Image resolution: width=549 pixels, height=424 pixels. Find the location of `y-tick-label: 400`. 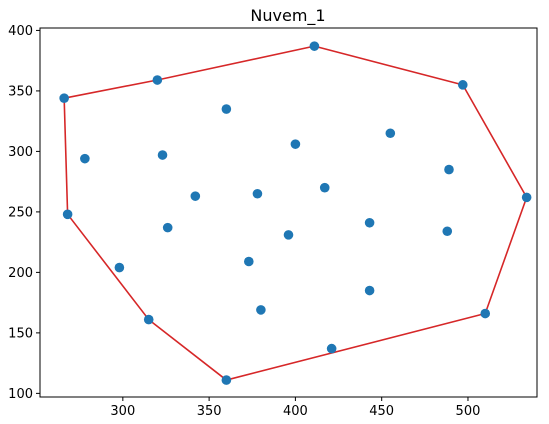

y-tick-label: 400 is located at coordinates (20, 31).